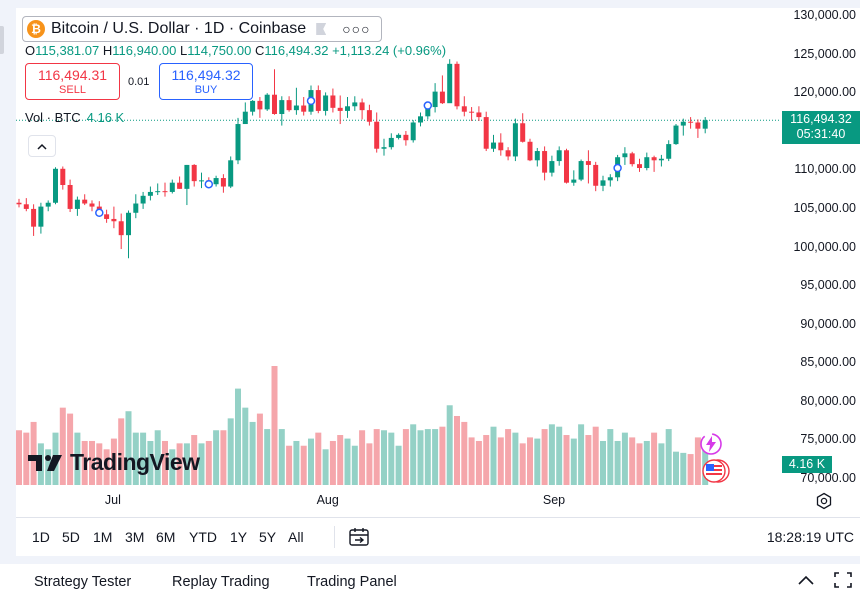 The image size is (860, 595). What do you see at coordinates (810, 537) in the screenshot?
I see `utc-clock: 18:28:19 UTC` at bounding box center [810, 537].